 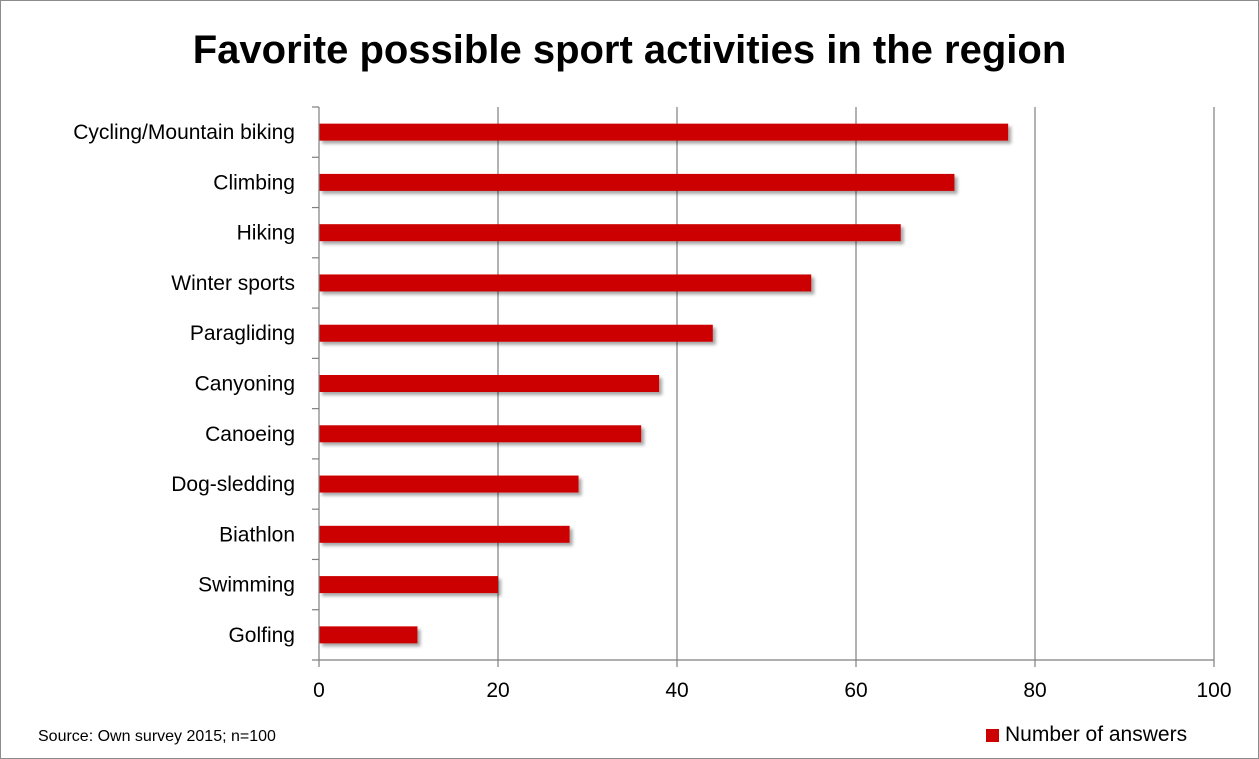 I want to click on category-label: Paragliding, so click(x=242, y=333).